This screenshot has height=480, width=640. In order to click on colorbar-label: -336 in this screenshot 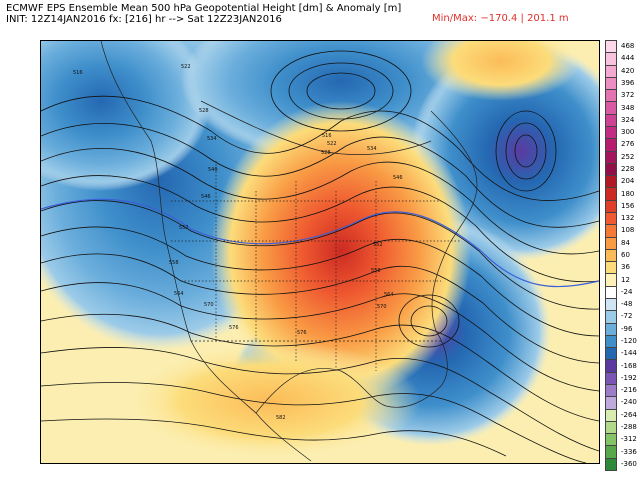, I will do `click(629, 451)`.